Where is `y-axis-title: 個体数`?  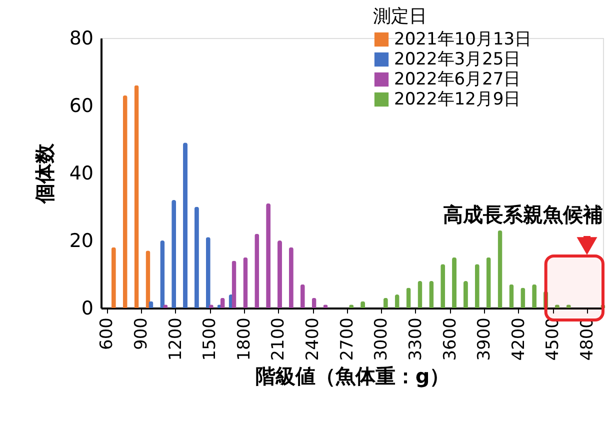 y-axis-title: 個体数 is located at coordinates (44, 173).